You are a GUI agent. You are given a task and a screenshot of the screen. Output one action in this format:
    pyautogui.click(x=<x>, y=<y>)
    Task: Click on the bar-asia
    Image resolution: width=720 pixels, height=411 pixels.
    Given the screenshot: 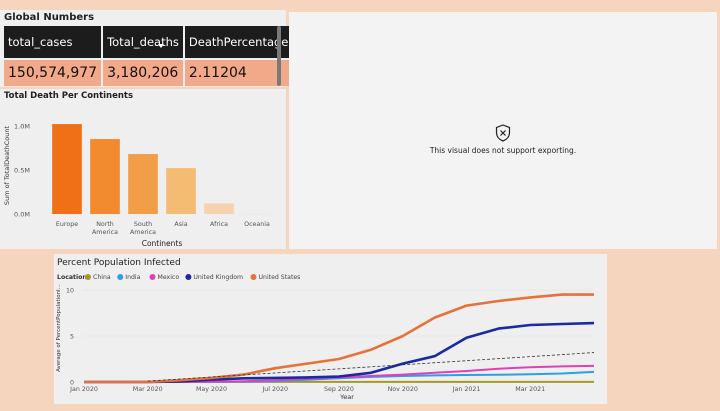 What is the action you would take?
    pyautogui.click(x=181, y=191)
    